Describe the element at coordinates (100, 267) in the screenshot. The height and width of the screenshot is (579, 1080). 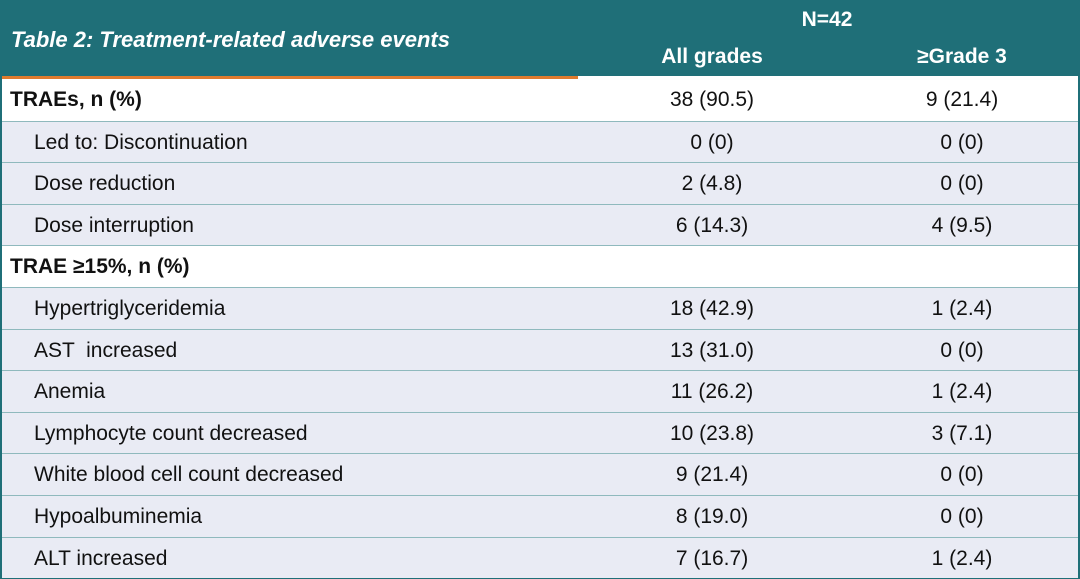
I see `row-label: TRAE ≥15%, n (%)` at that location.